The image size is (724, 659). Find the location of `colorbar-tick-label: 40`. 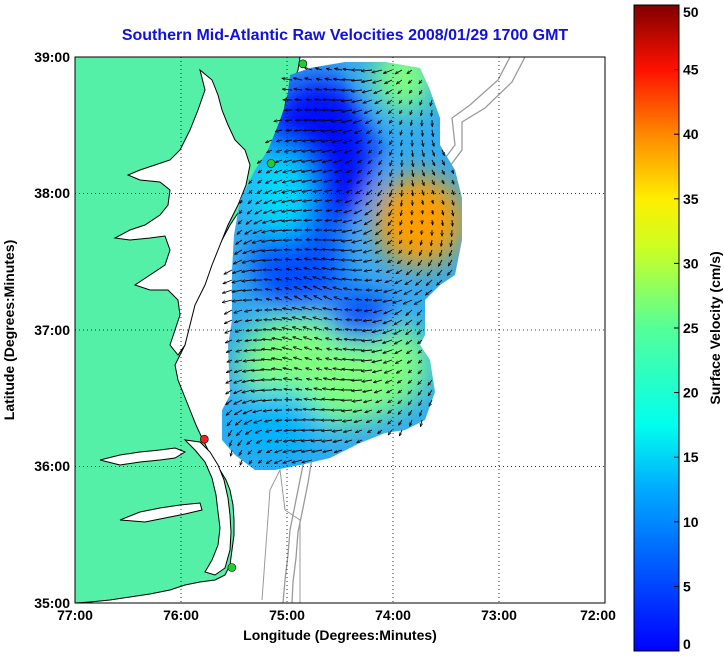

colorbar-tick-label: 40 is located at coordinates (691, 134).